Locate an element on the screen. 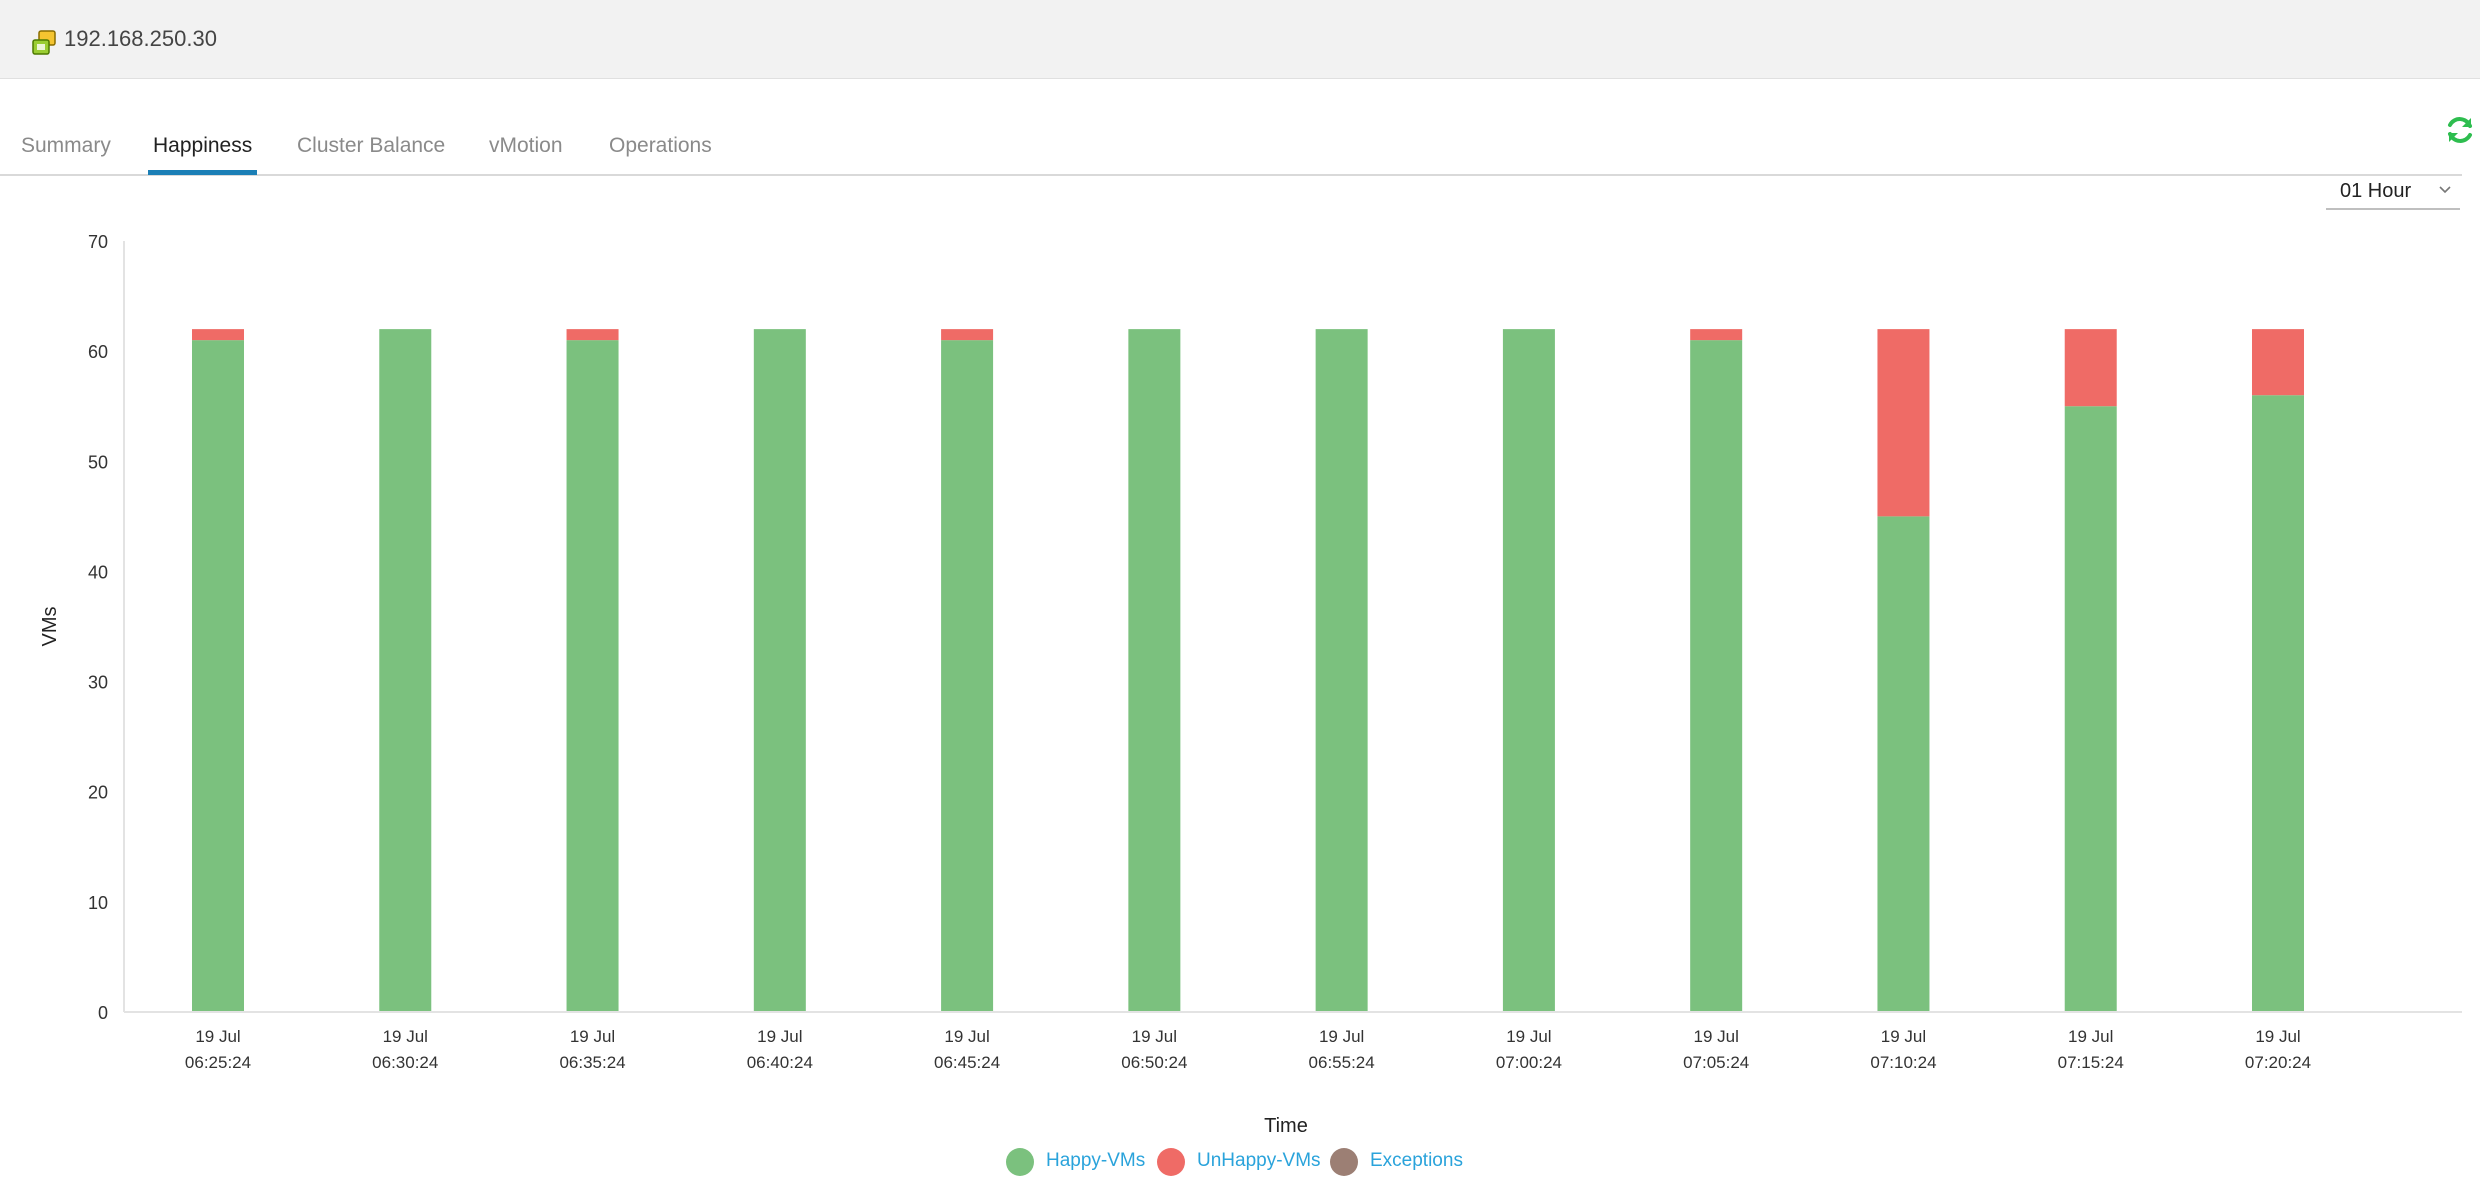 The image size is (2480, 1188). refresh-icon is located at coordinates (2460, 130).